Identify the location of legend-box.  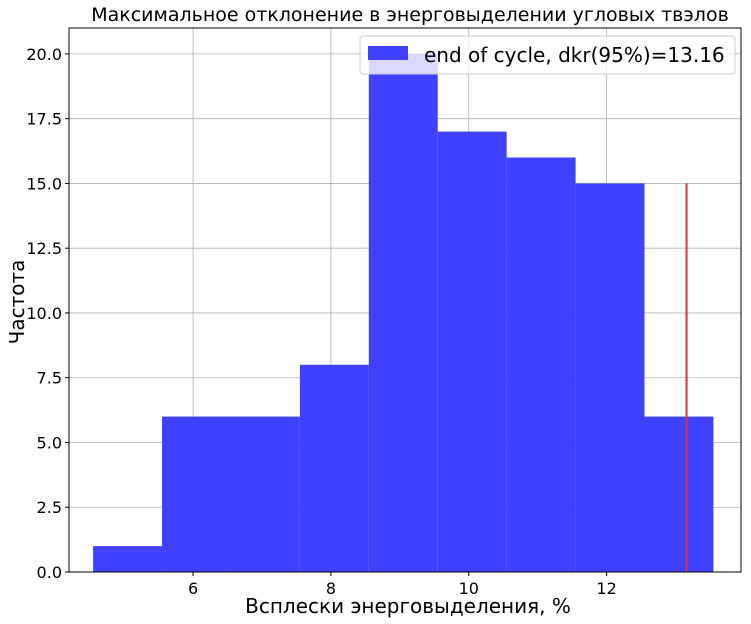
(547, 55).